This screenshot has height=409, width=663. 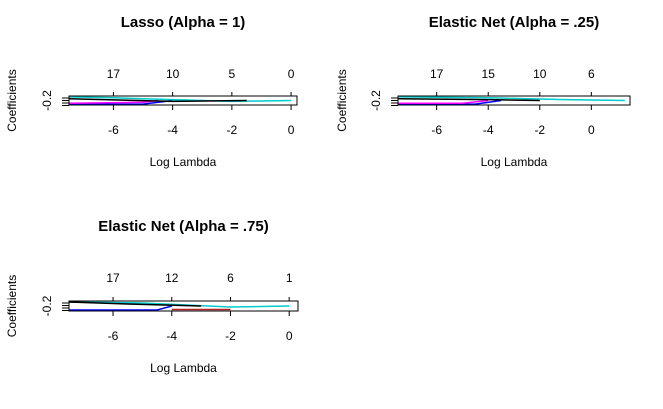 I want to click on top-tick-label: 5, so click(x=232, y=74).